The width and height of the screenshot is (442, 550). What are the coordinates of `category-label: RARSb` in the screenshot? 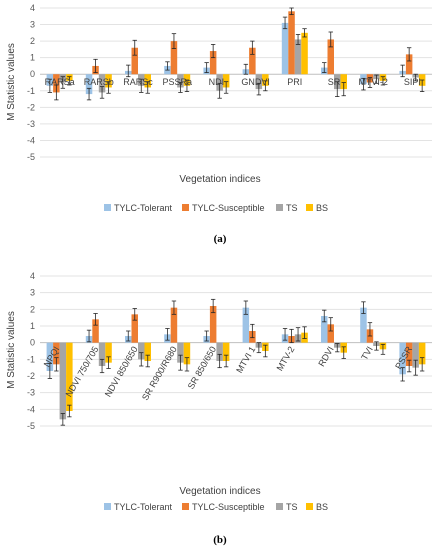 It's located at (99, 82).